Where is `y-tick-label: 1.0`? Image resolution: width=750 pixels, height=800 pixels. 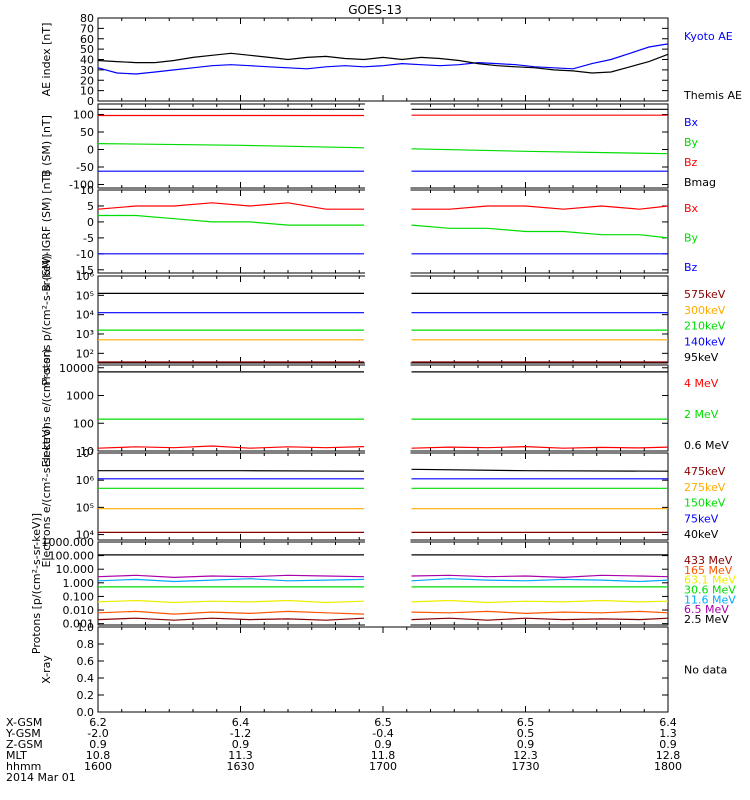
y-tick-label: 1.0 is located at coordinates (86, 627).